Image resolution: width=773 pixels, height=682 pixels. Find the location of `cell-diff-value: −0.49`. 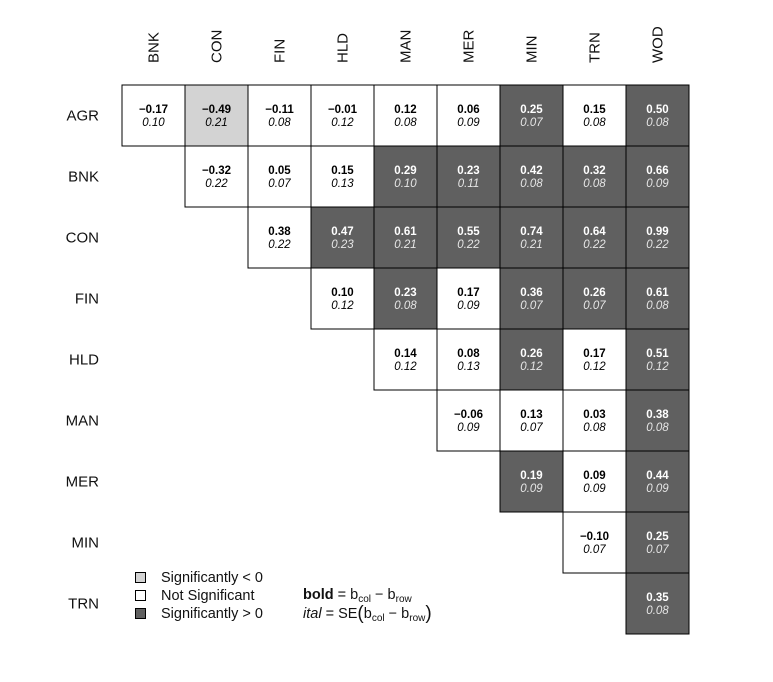

cell-diff-value: −0.49 is located at coordinates (216, 110).